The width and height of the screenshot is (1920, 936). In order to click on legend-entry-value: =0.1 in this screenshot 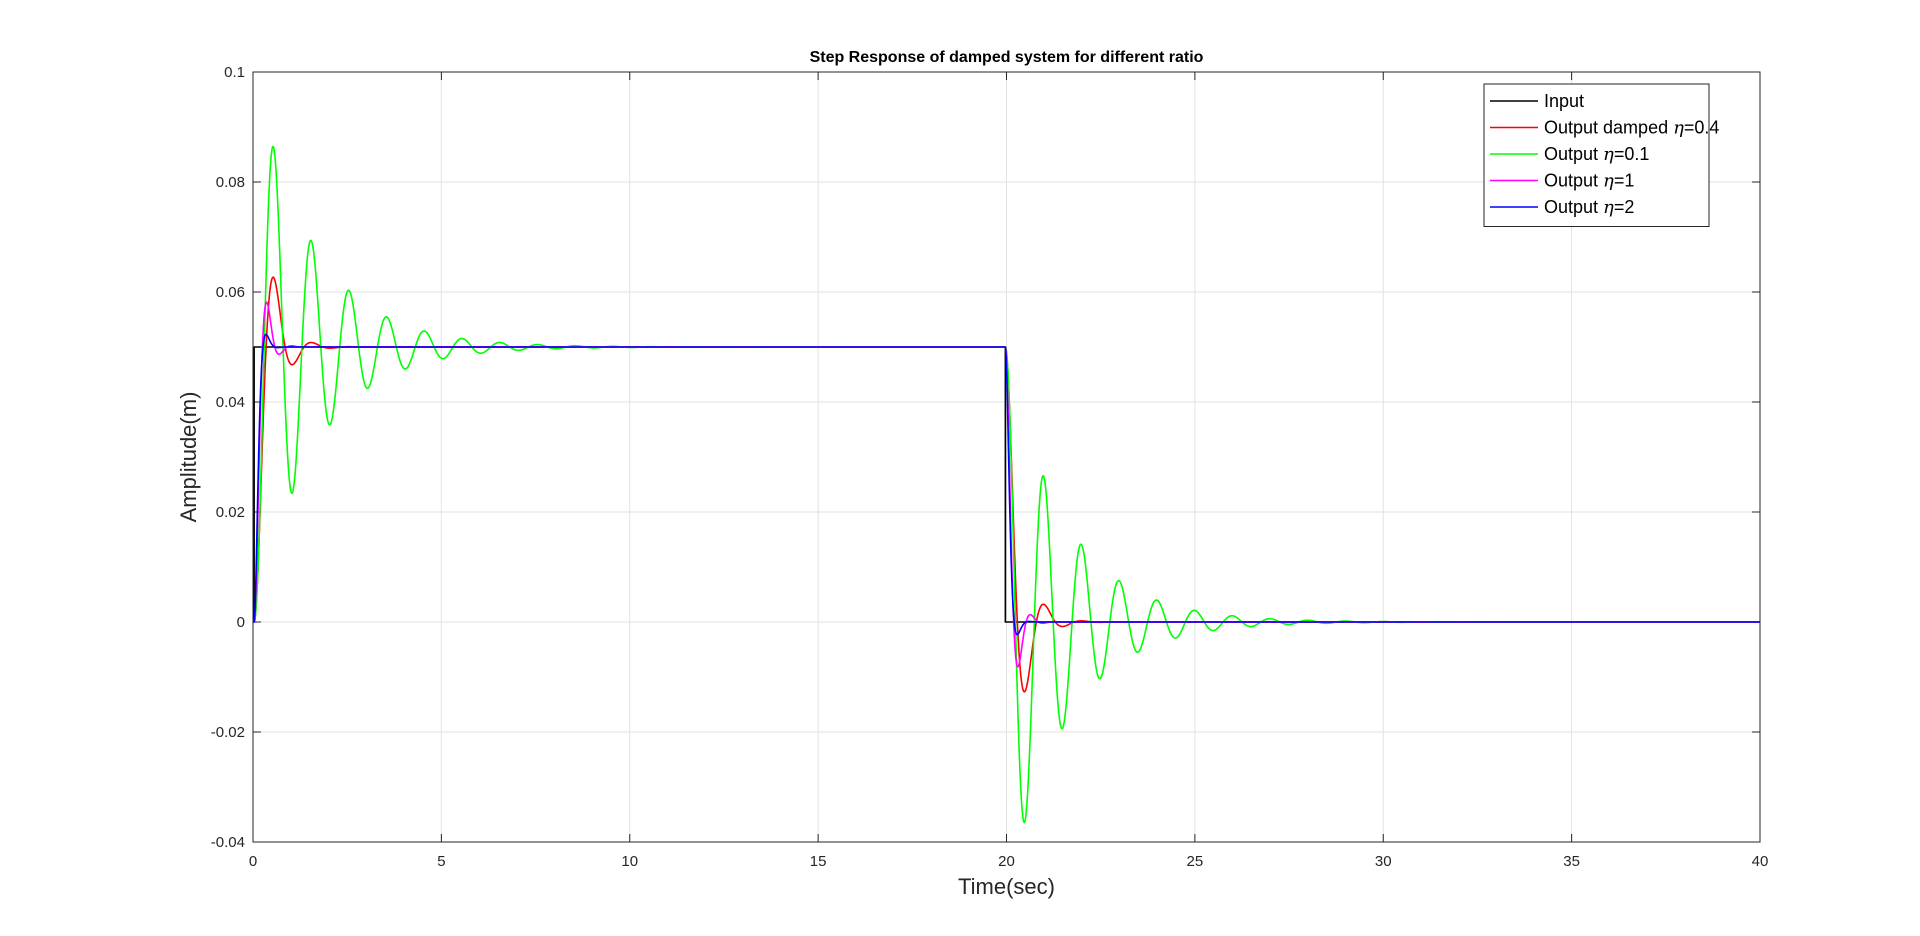, I will do `click(1632, 154)`.